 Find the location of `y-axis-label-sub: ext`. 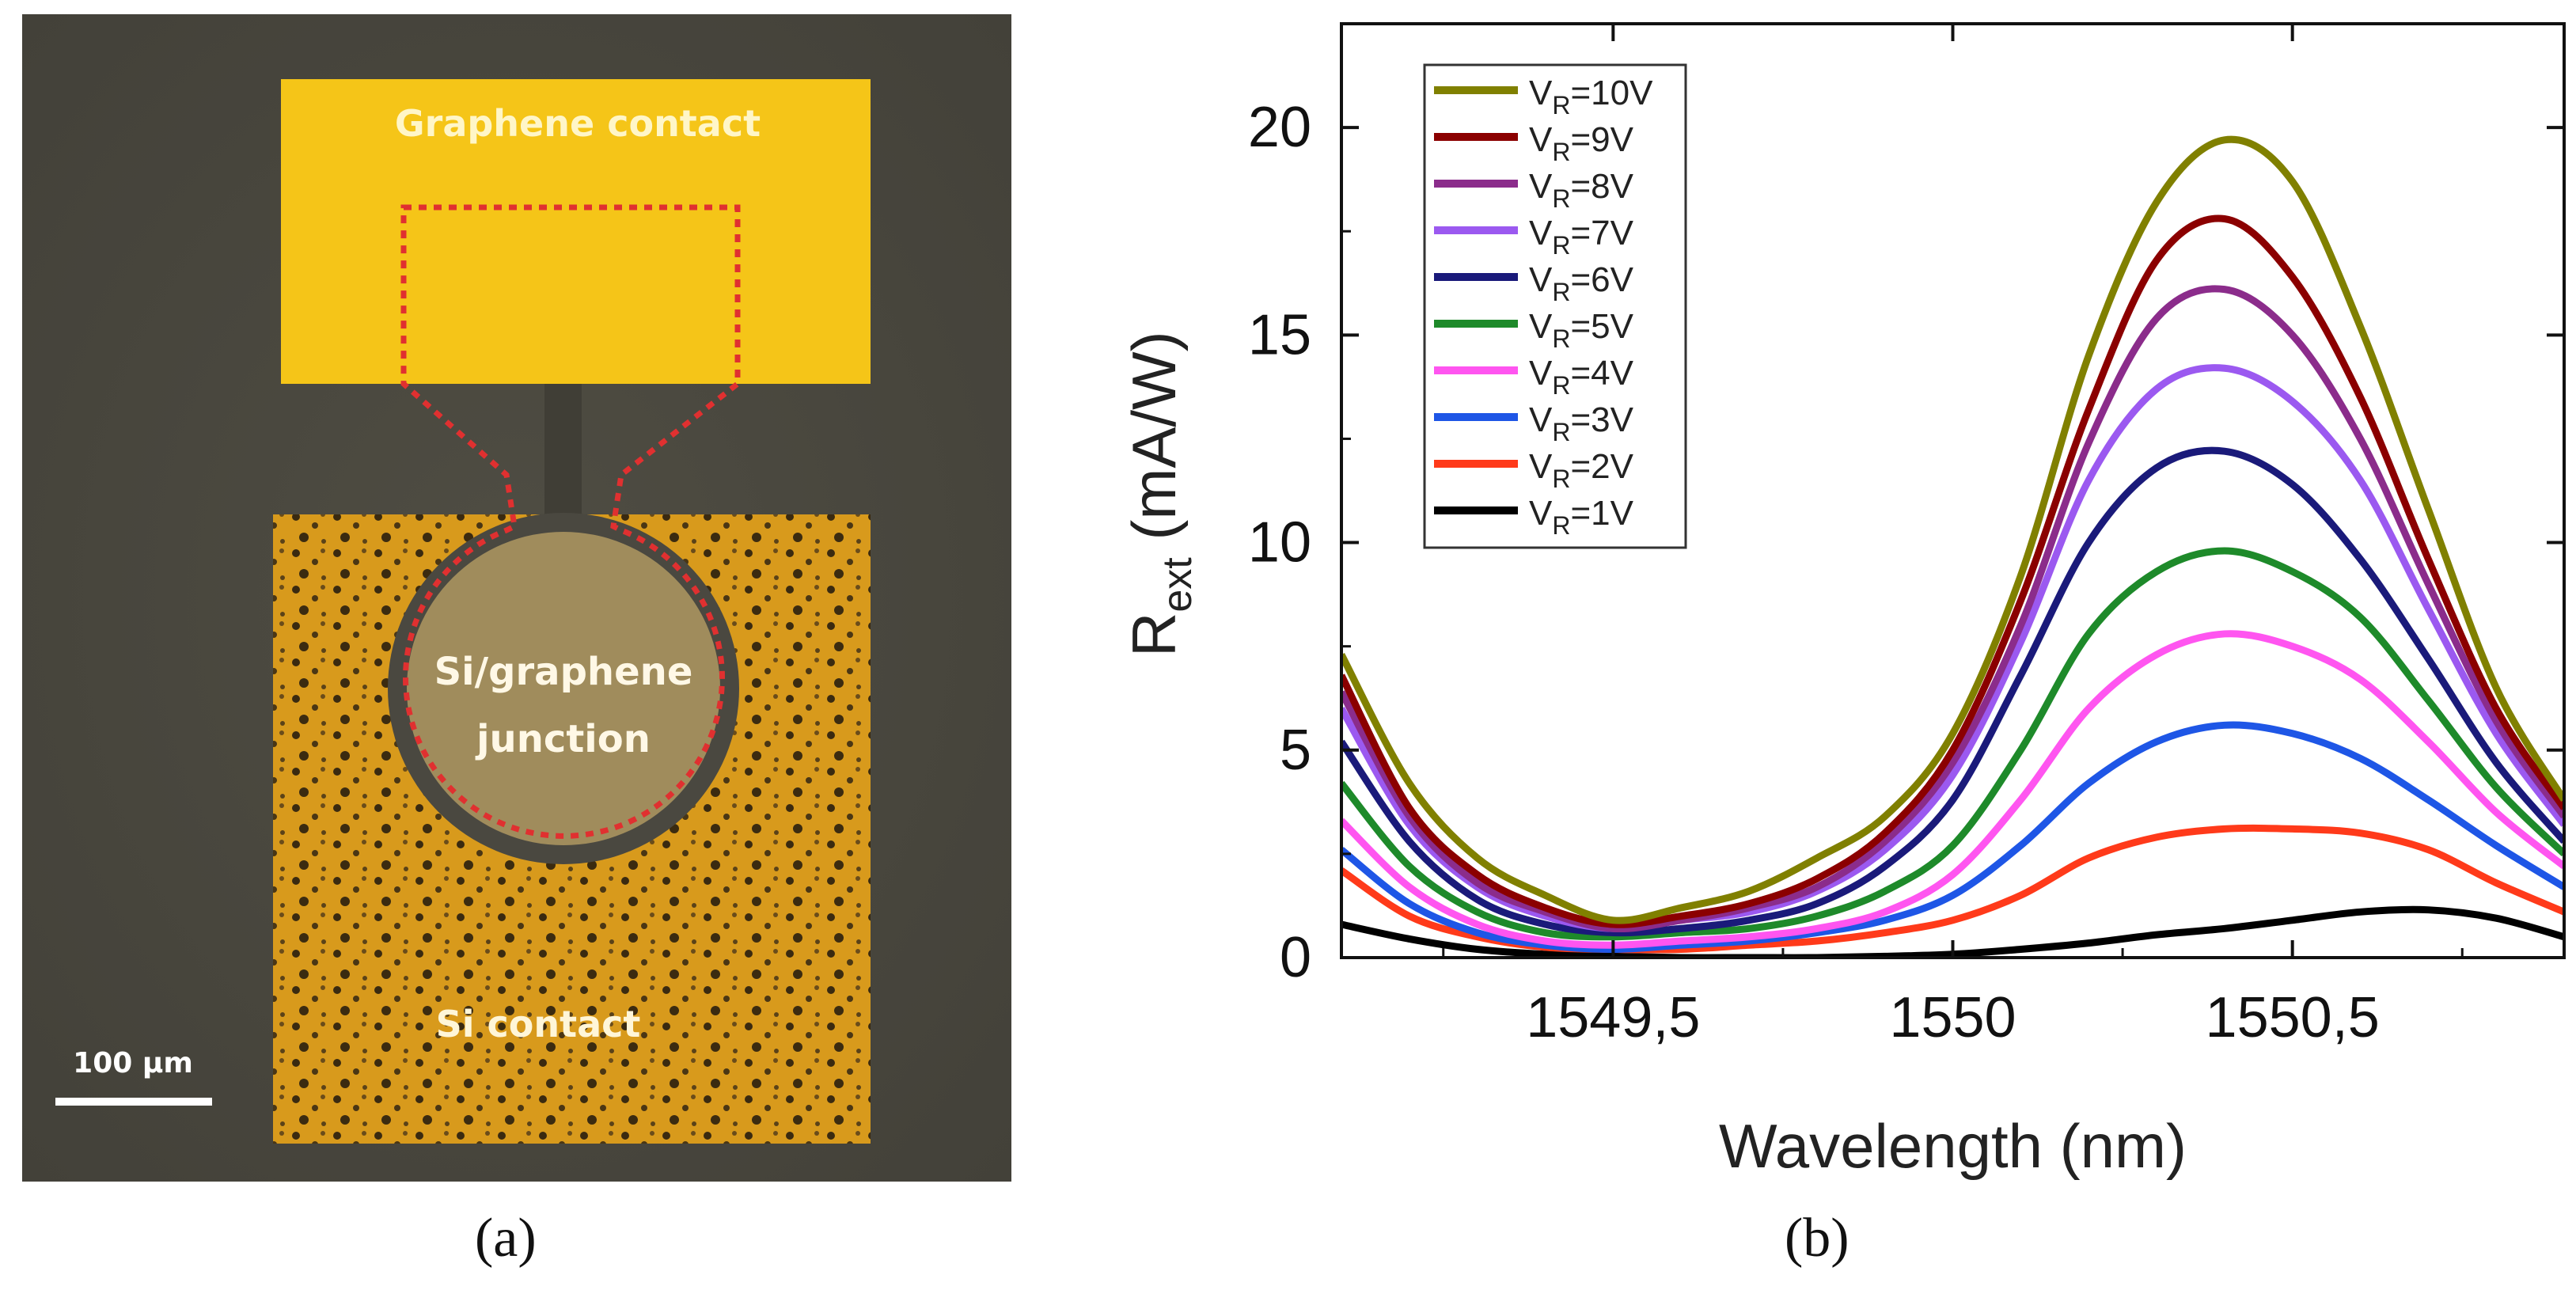

y-axis-label-sub: ext is located at coordinates (1178, 585).